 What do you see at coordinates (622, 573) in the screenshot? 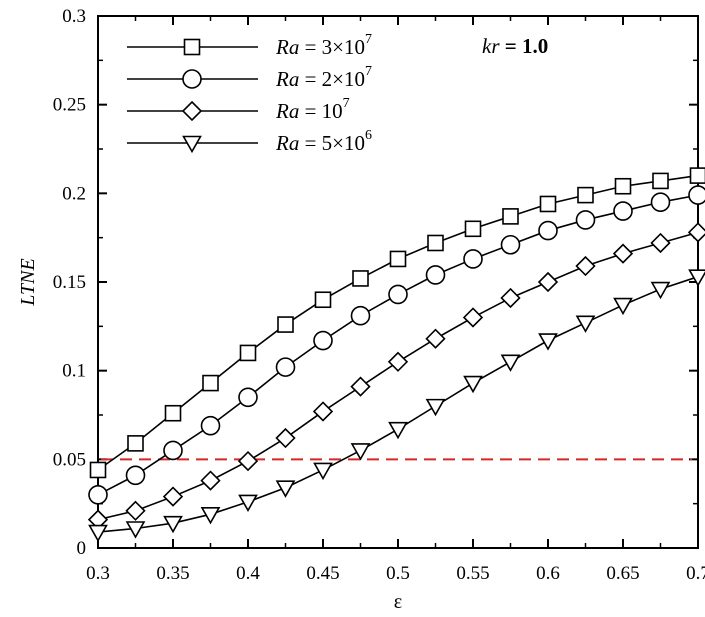
I see `x-tick-label: 0.65` at bounding box center [622, 573].